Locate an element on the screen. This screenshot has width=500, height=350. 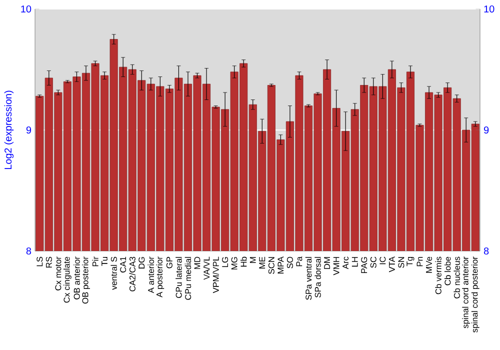
x-tick-label: Pa is located at coordinates (299, 261).